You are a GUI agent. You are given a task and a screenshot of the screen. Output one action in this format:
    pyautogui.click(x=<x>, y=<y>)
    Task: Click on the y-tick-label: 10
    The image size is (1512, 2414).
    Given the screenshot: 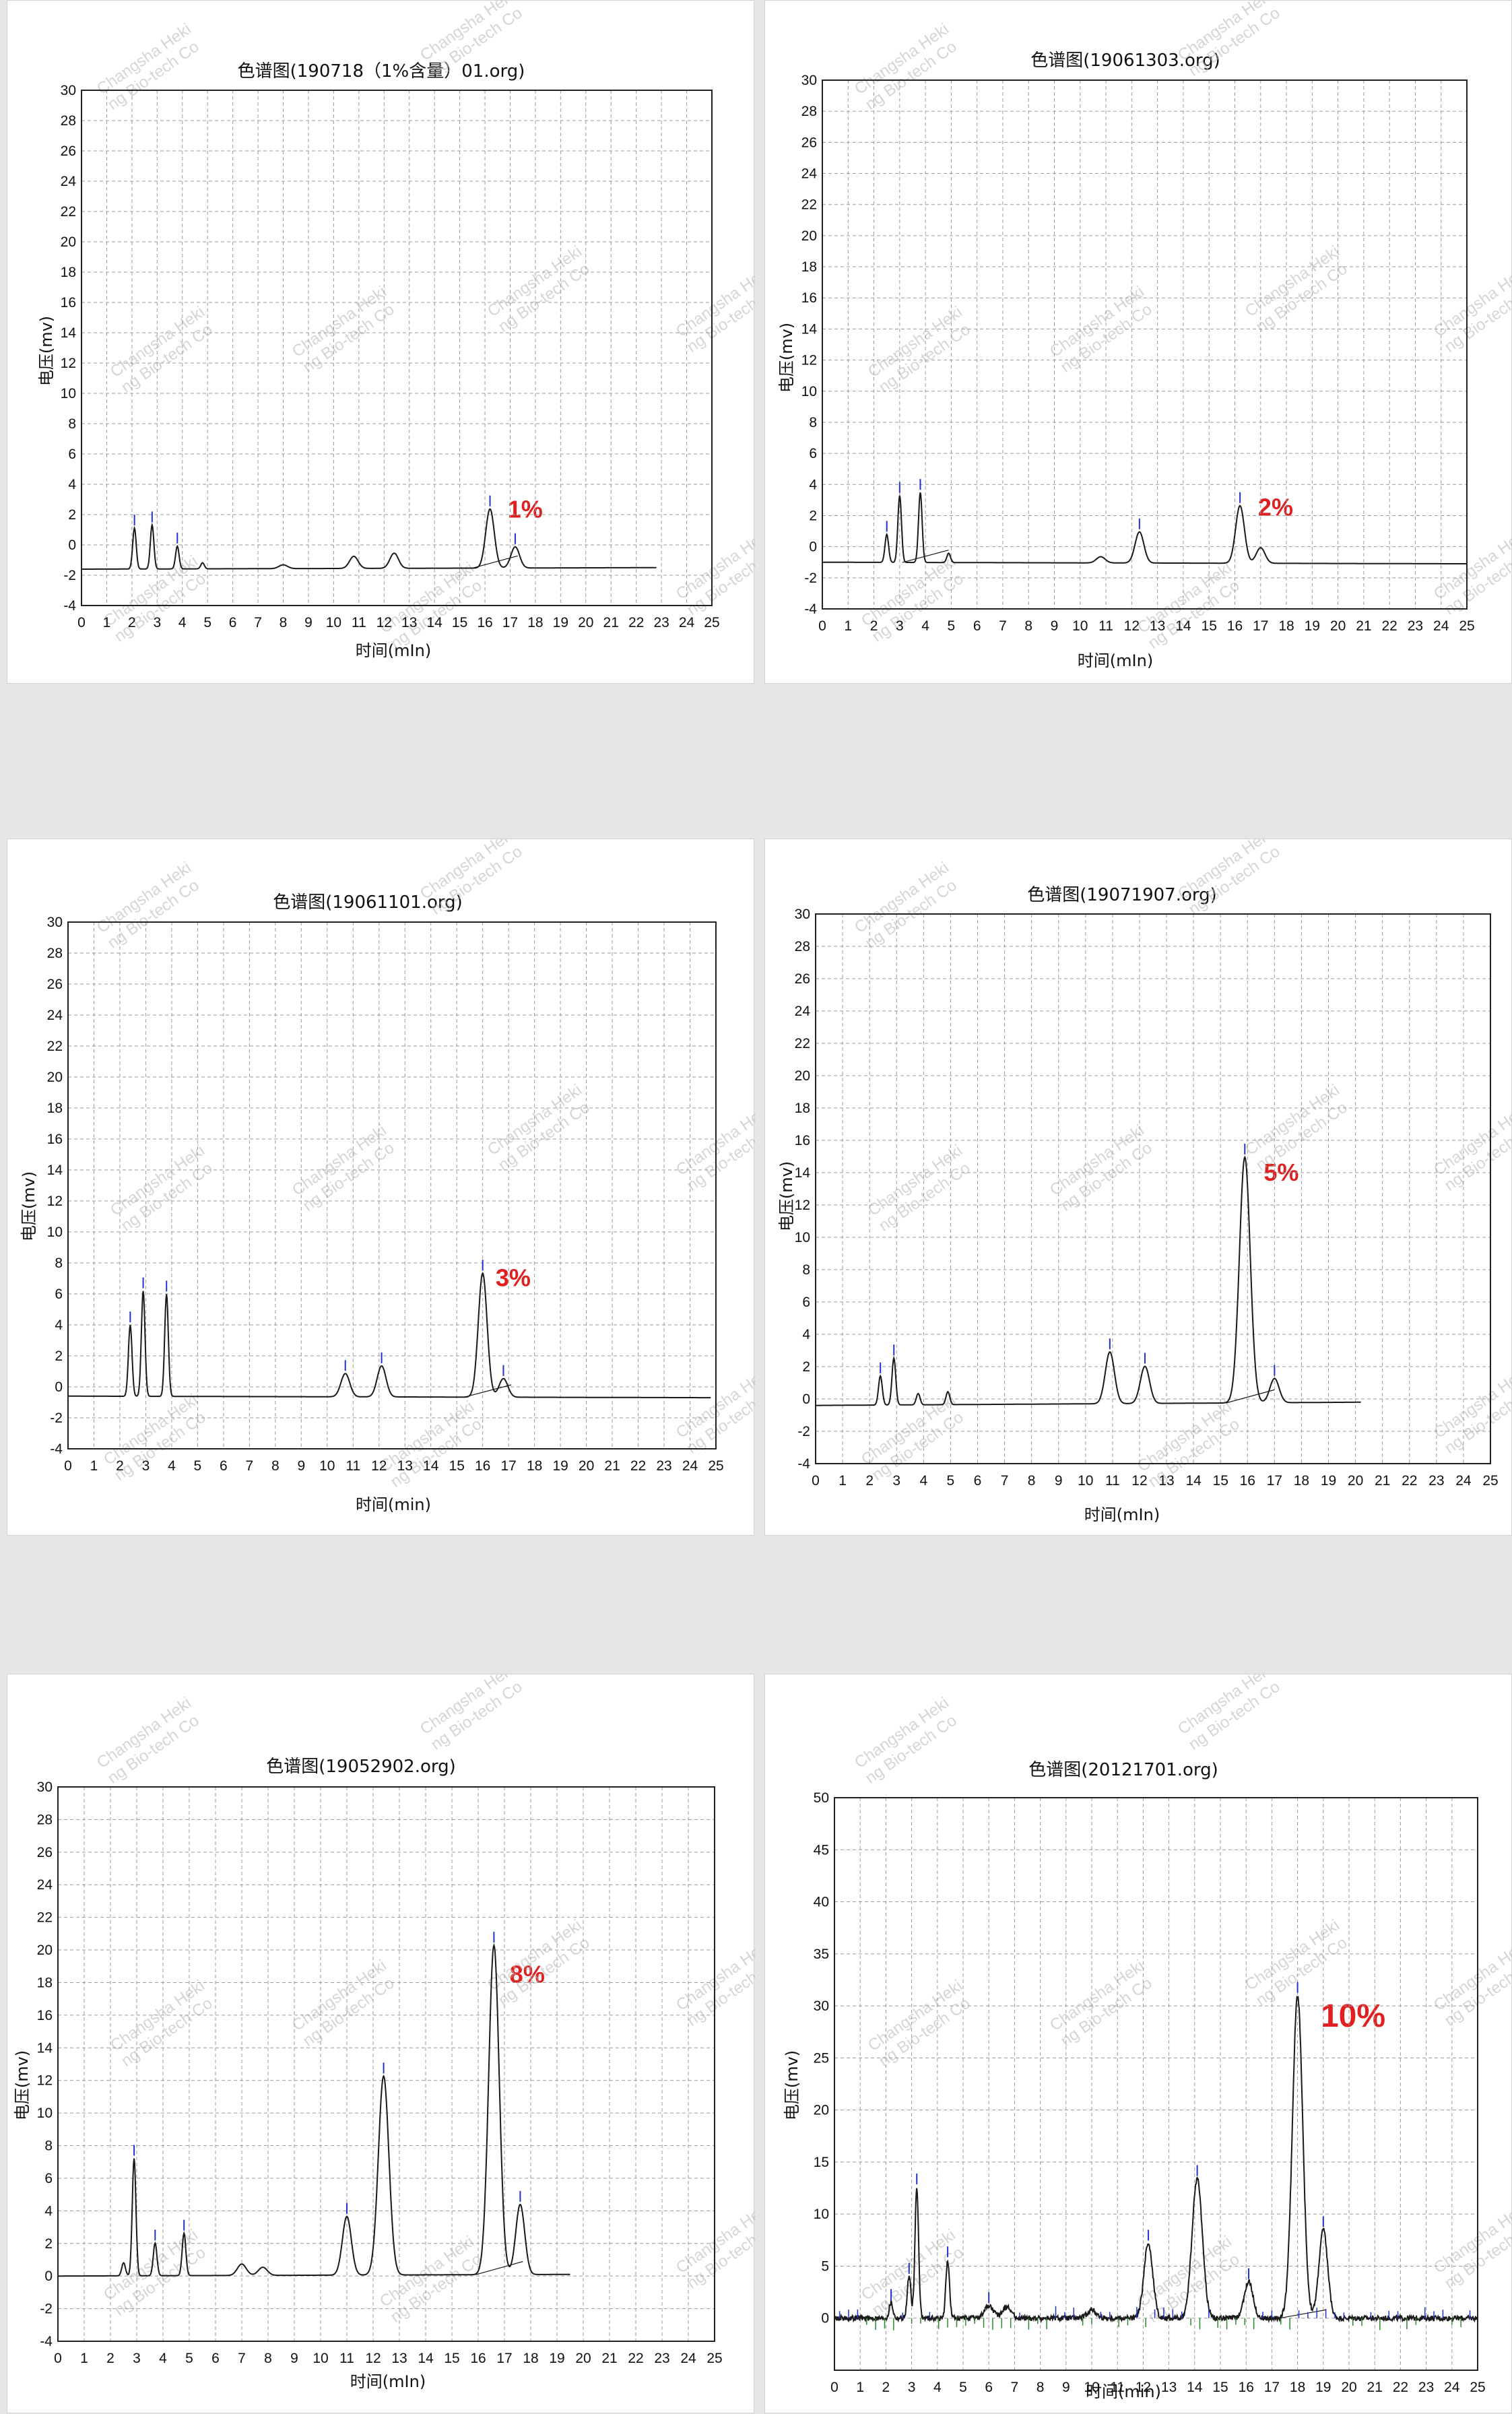 What is the action you would take?
    pyautogui.click(x=45, y=2113)
    